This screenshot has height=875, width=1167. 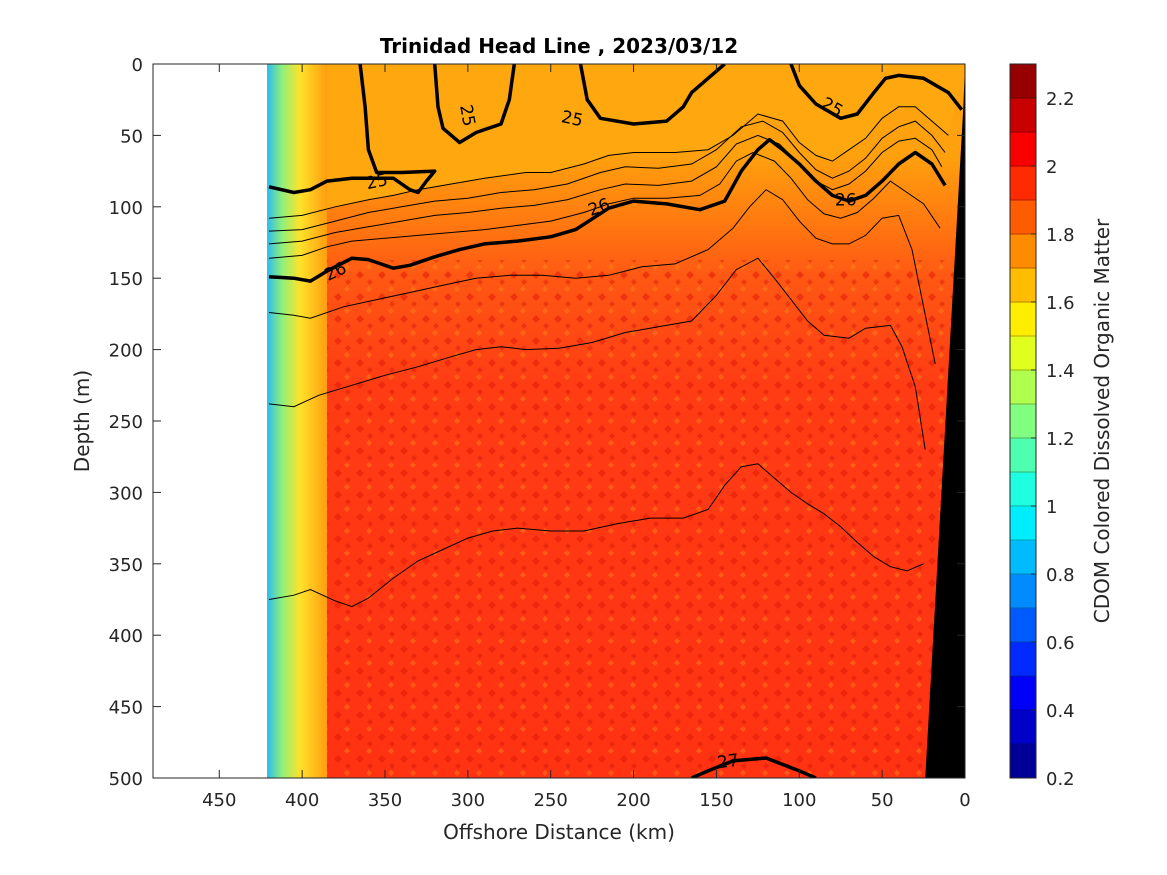 What do you see at coordinates (1042, 426) in the screenshot?
I see `colorbar: 0.2 0.4 0.6 0.8 1 1.2 1.4 1.6 1.8 2 2.2` at bounding box center [1042, 426].